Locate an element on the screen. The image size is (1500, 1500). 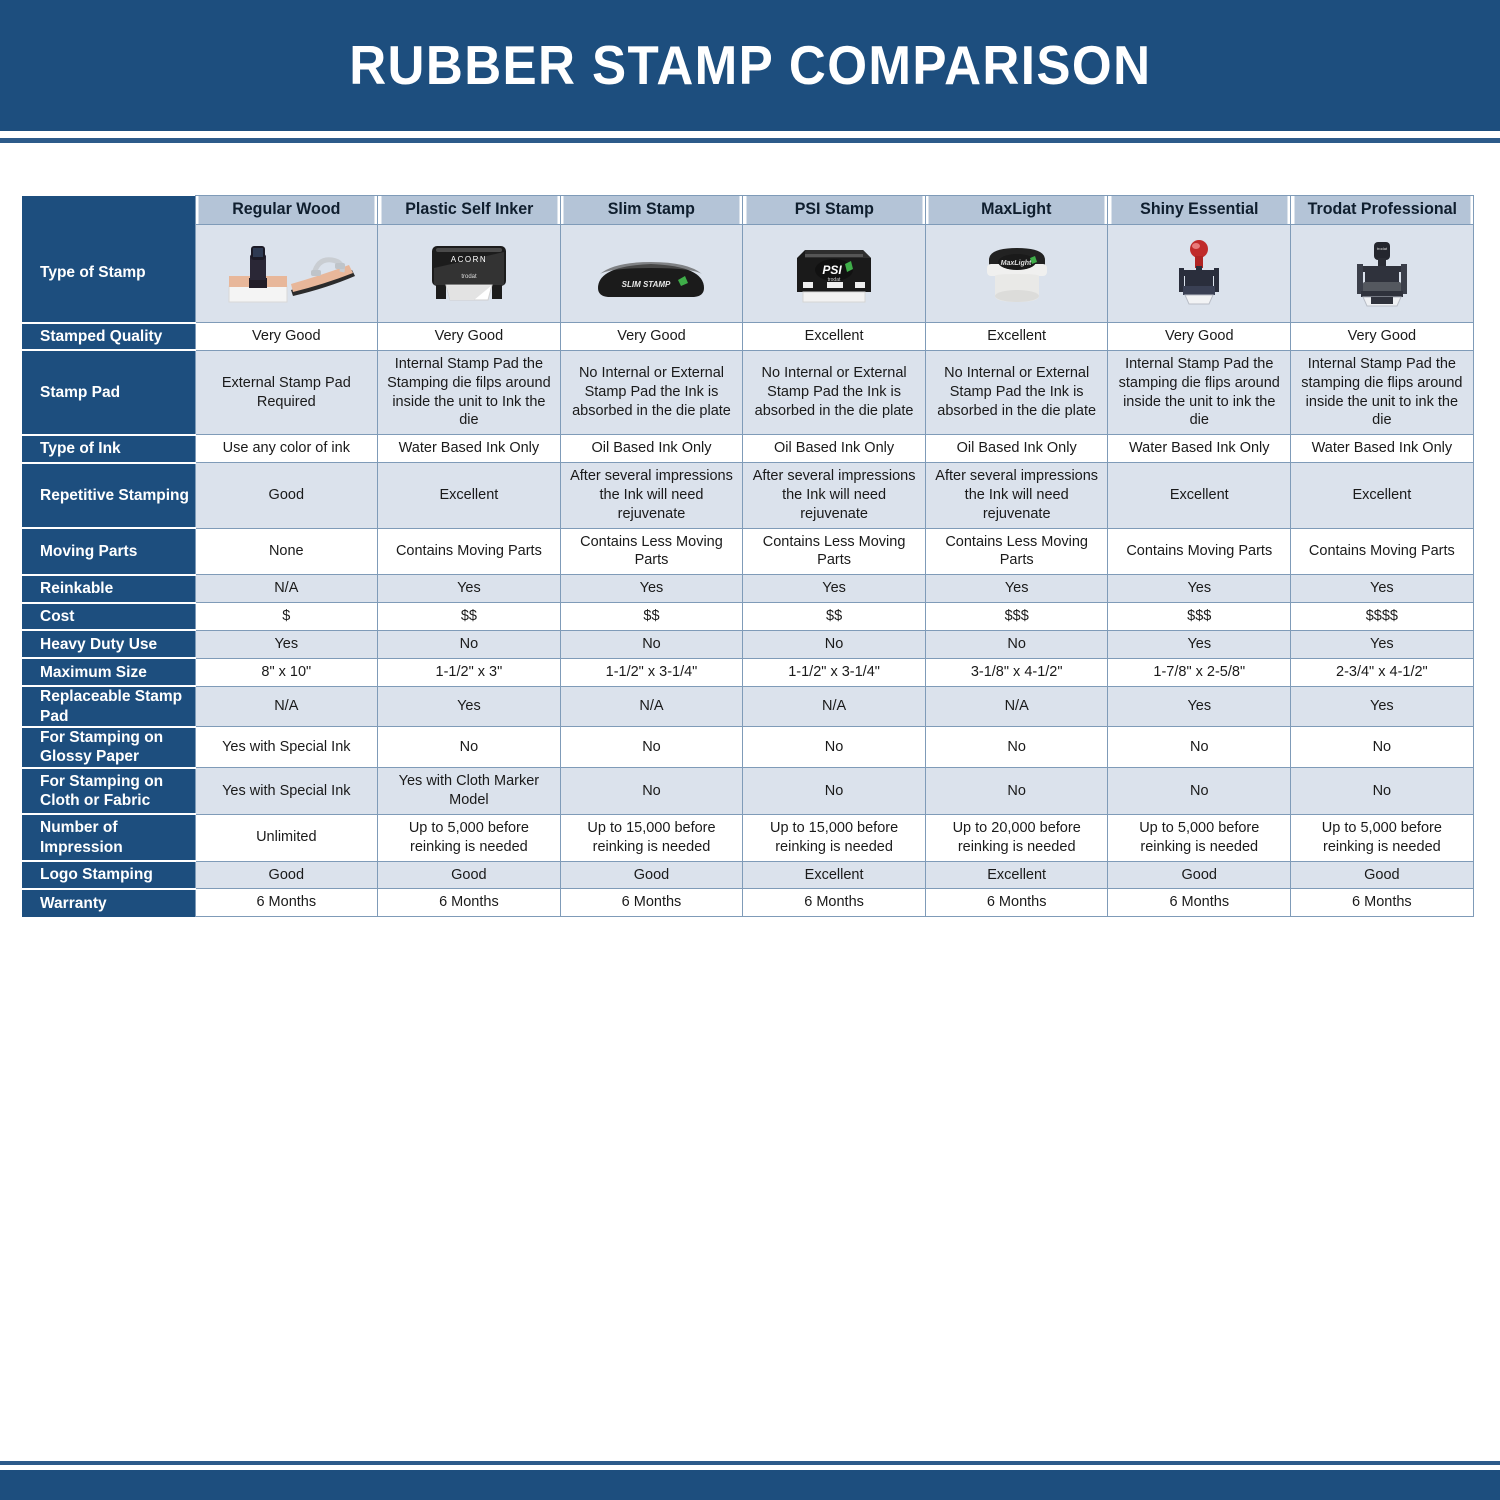
row-label: Number of Impression is located at coordinates (108, 837).